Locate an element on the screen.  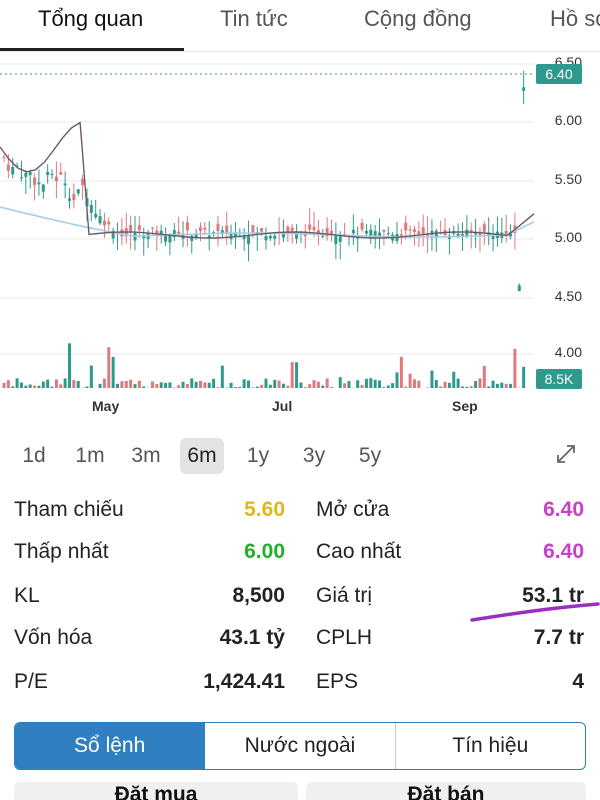
sell-button: Đặt bán is located at coordinates (446, 791).